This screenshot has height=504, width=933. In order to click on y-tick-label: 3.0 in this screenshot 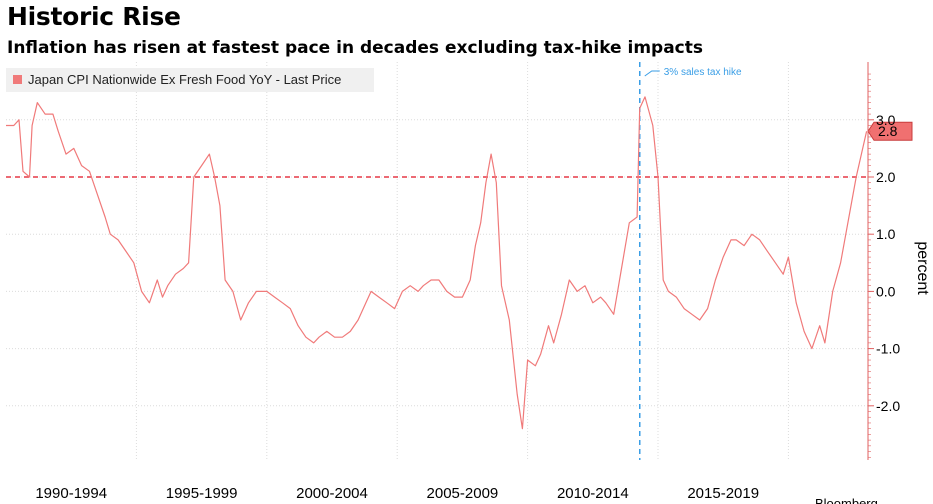, I will do `click(886, 120)`.